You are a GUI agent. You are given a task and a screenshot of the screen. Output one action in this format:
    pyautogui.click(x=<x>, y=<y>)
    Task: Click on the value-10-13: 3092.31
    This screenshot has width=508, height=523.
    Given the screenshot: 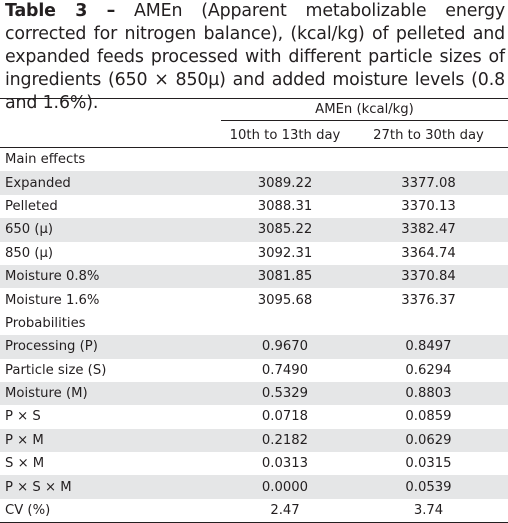 What is the action you would take?
    pyautogui.click(x=285, y=253)
    